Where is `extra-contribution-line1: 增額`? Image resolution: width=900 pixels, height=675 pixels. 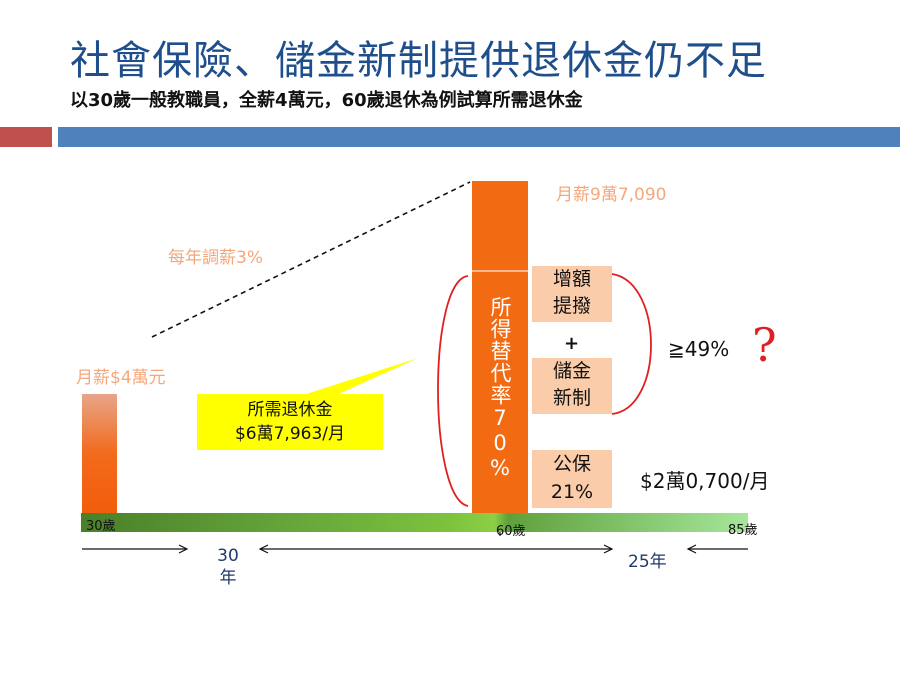
extra-contribution-line1: 增額 is located at coordinates (571, 279).